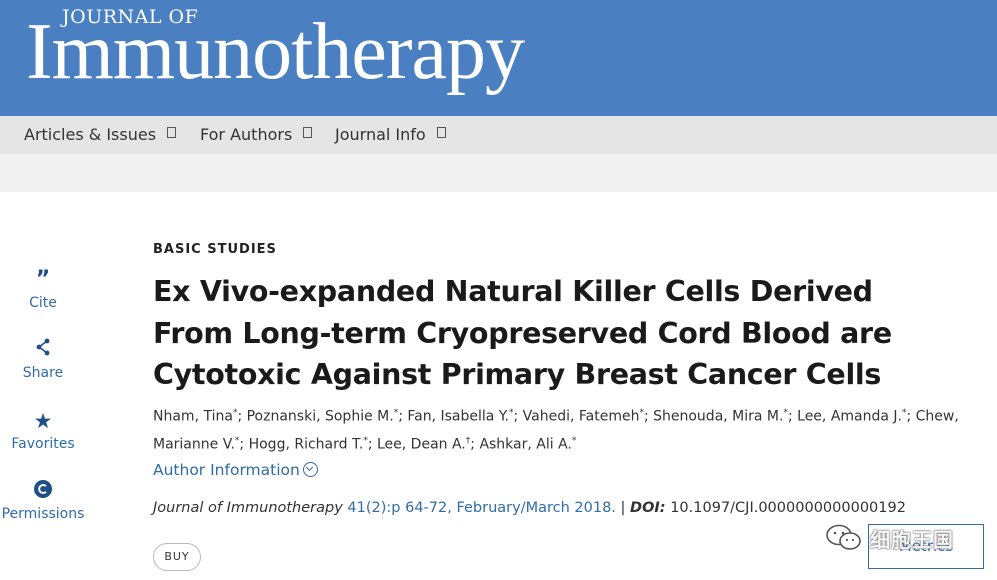  Describe the element at coordinates (926, 546) in the screenshot. I see `metrics-button: Metrics` at that location.